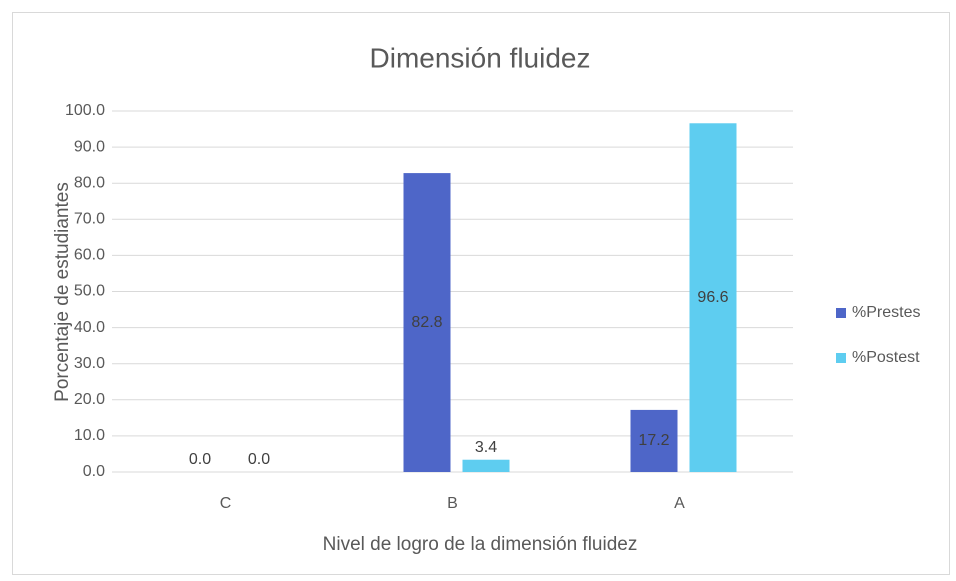  Describe the element at coordinates (89, 182) in the screenshot. I see `y-tick-label: 80.0` at that location.